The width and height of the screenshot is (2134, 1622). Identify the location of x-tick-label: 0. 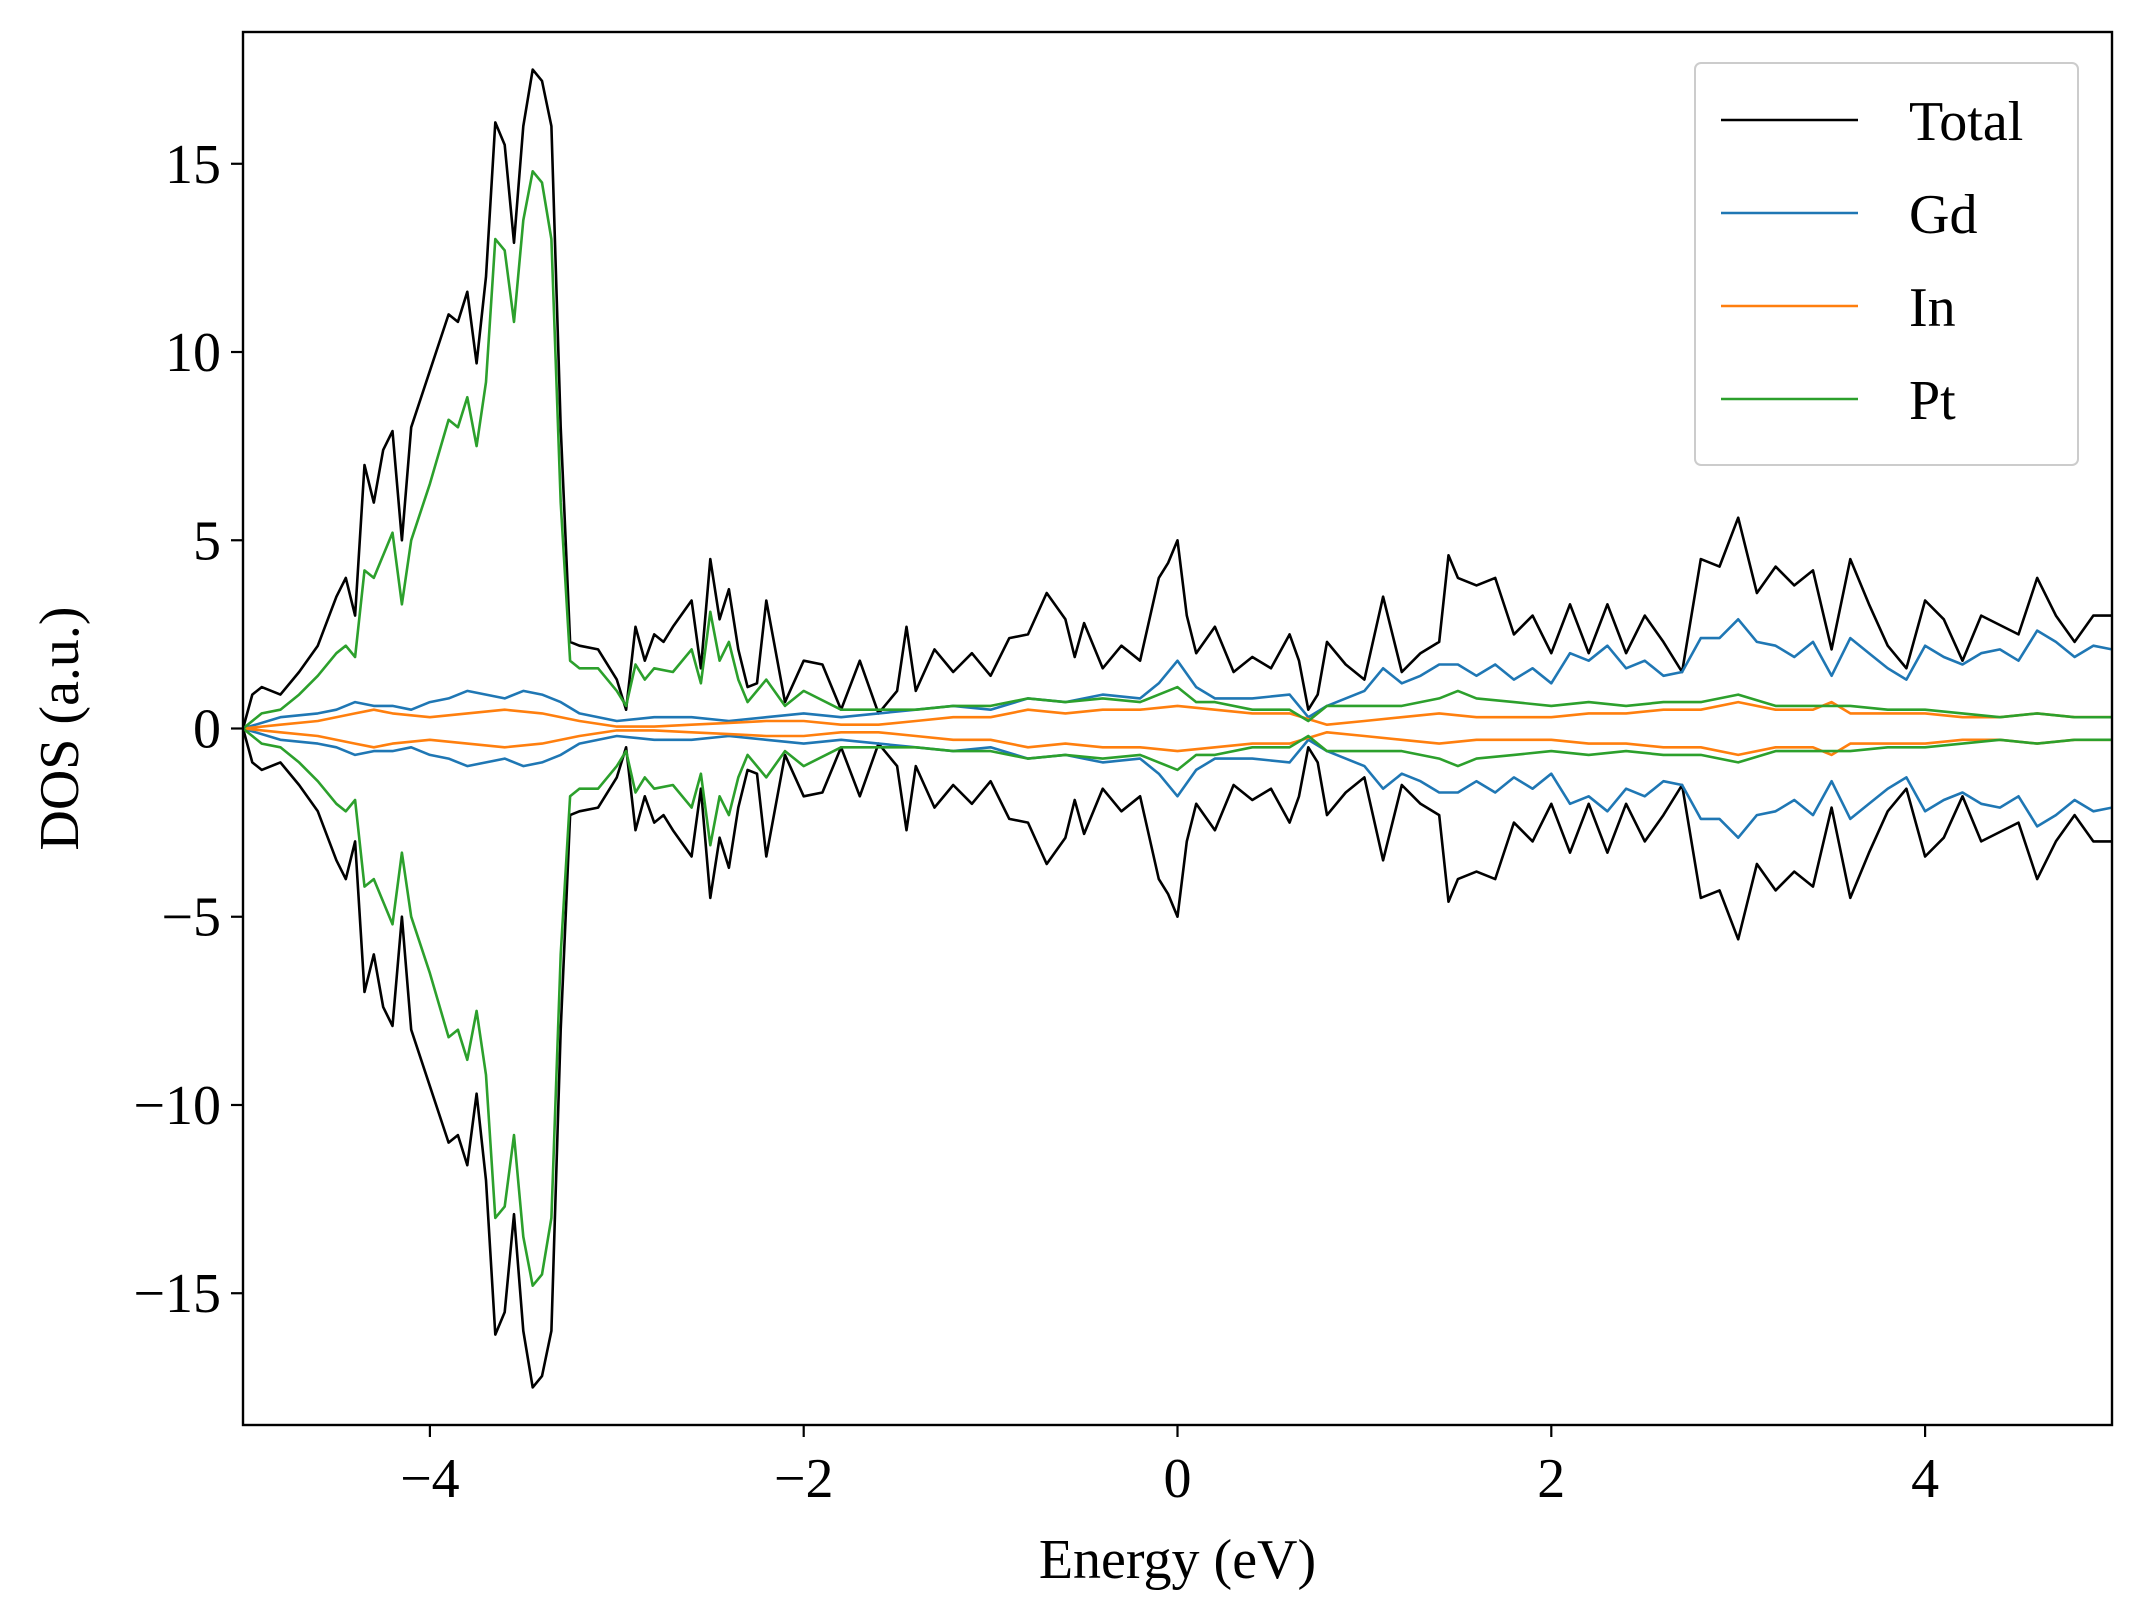
(1178, 1479).